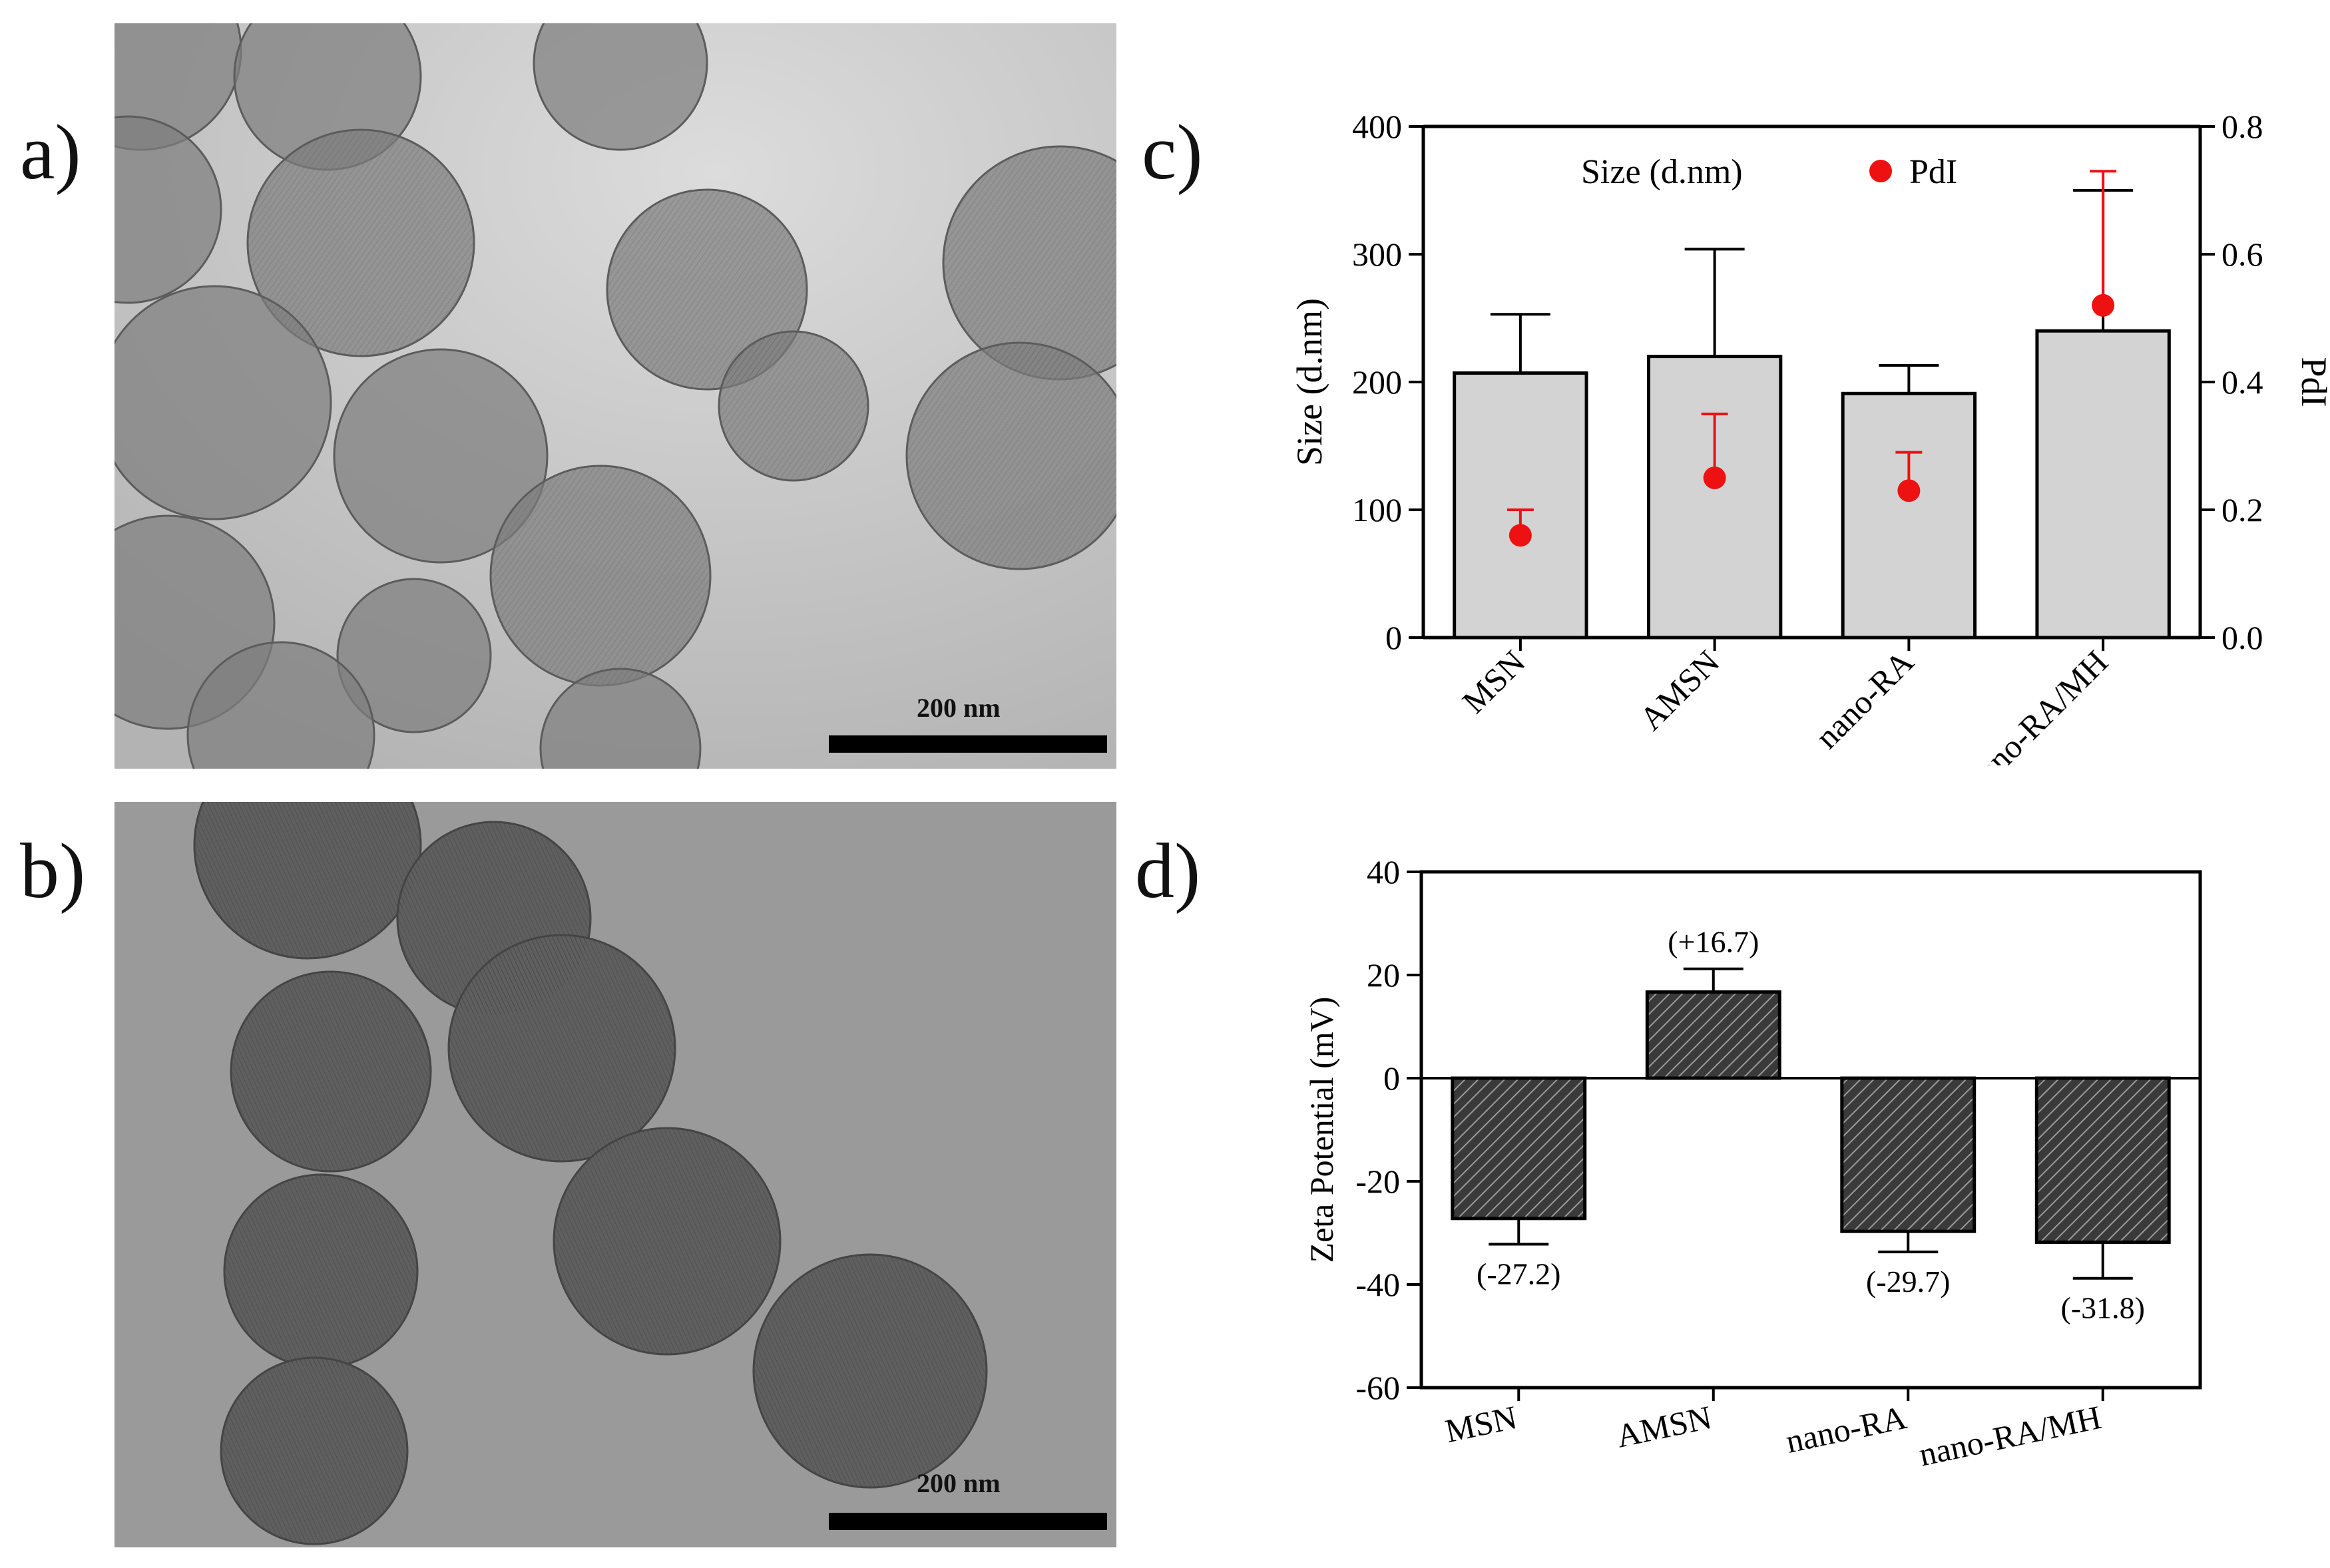  I want to click on y-tick-label: 200, so click(1377, 382).